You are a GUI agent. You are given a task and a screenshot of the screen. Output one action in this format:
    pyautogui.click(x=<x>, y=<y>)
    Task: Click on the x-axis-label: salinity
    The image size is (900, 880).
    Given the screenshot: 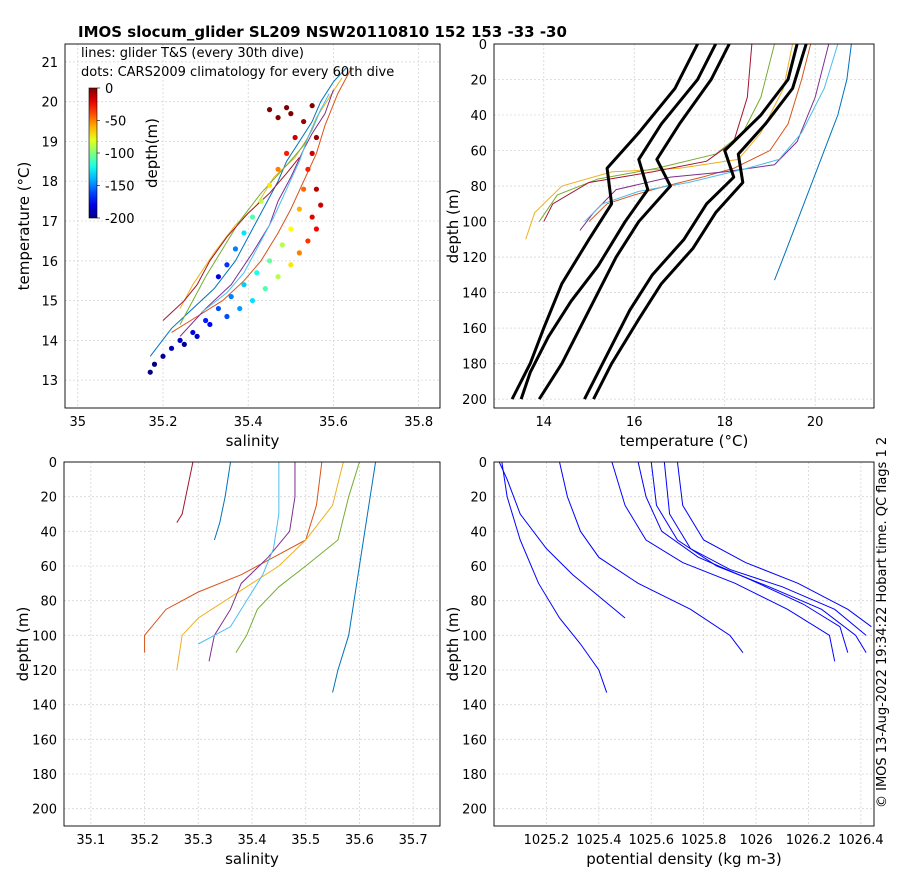 What is the action you would take?
    pyautogui.click(x=253, y=441)
    